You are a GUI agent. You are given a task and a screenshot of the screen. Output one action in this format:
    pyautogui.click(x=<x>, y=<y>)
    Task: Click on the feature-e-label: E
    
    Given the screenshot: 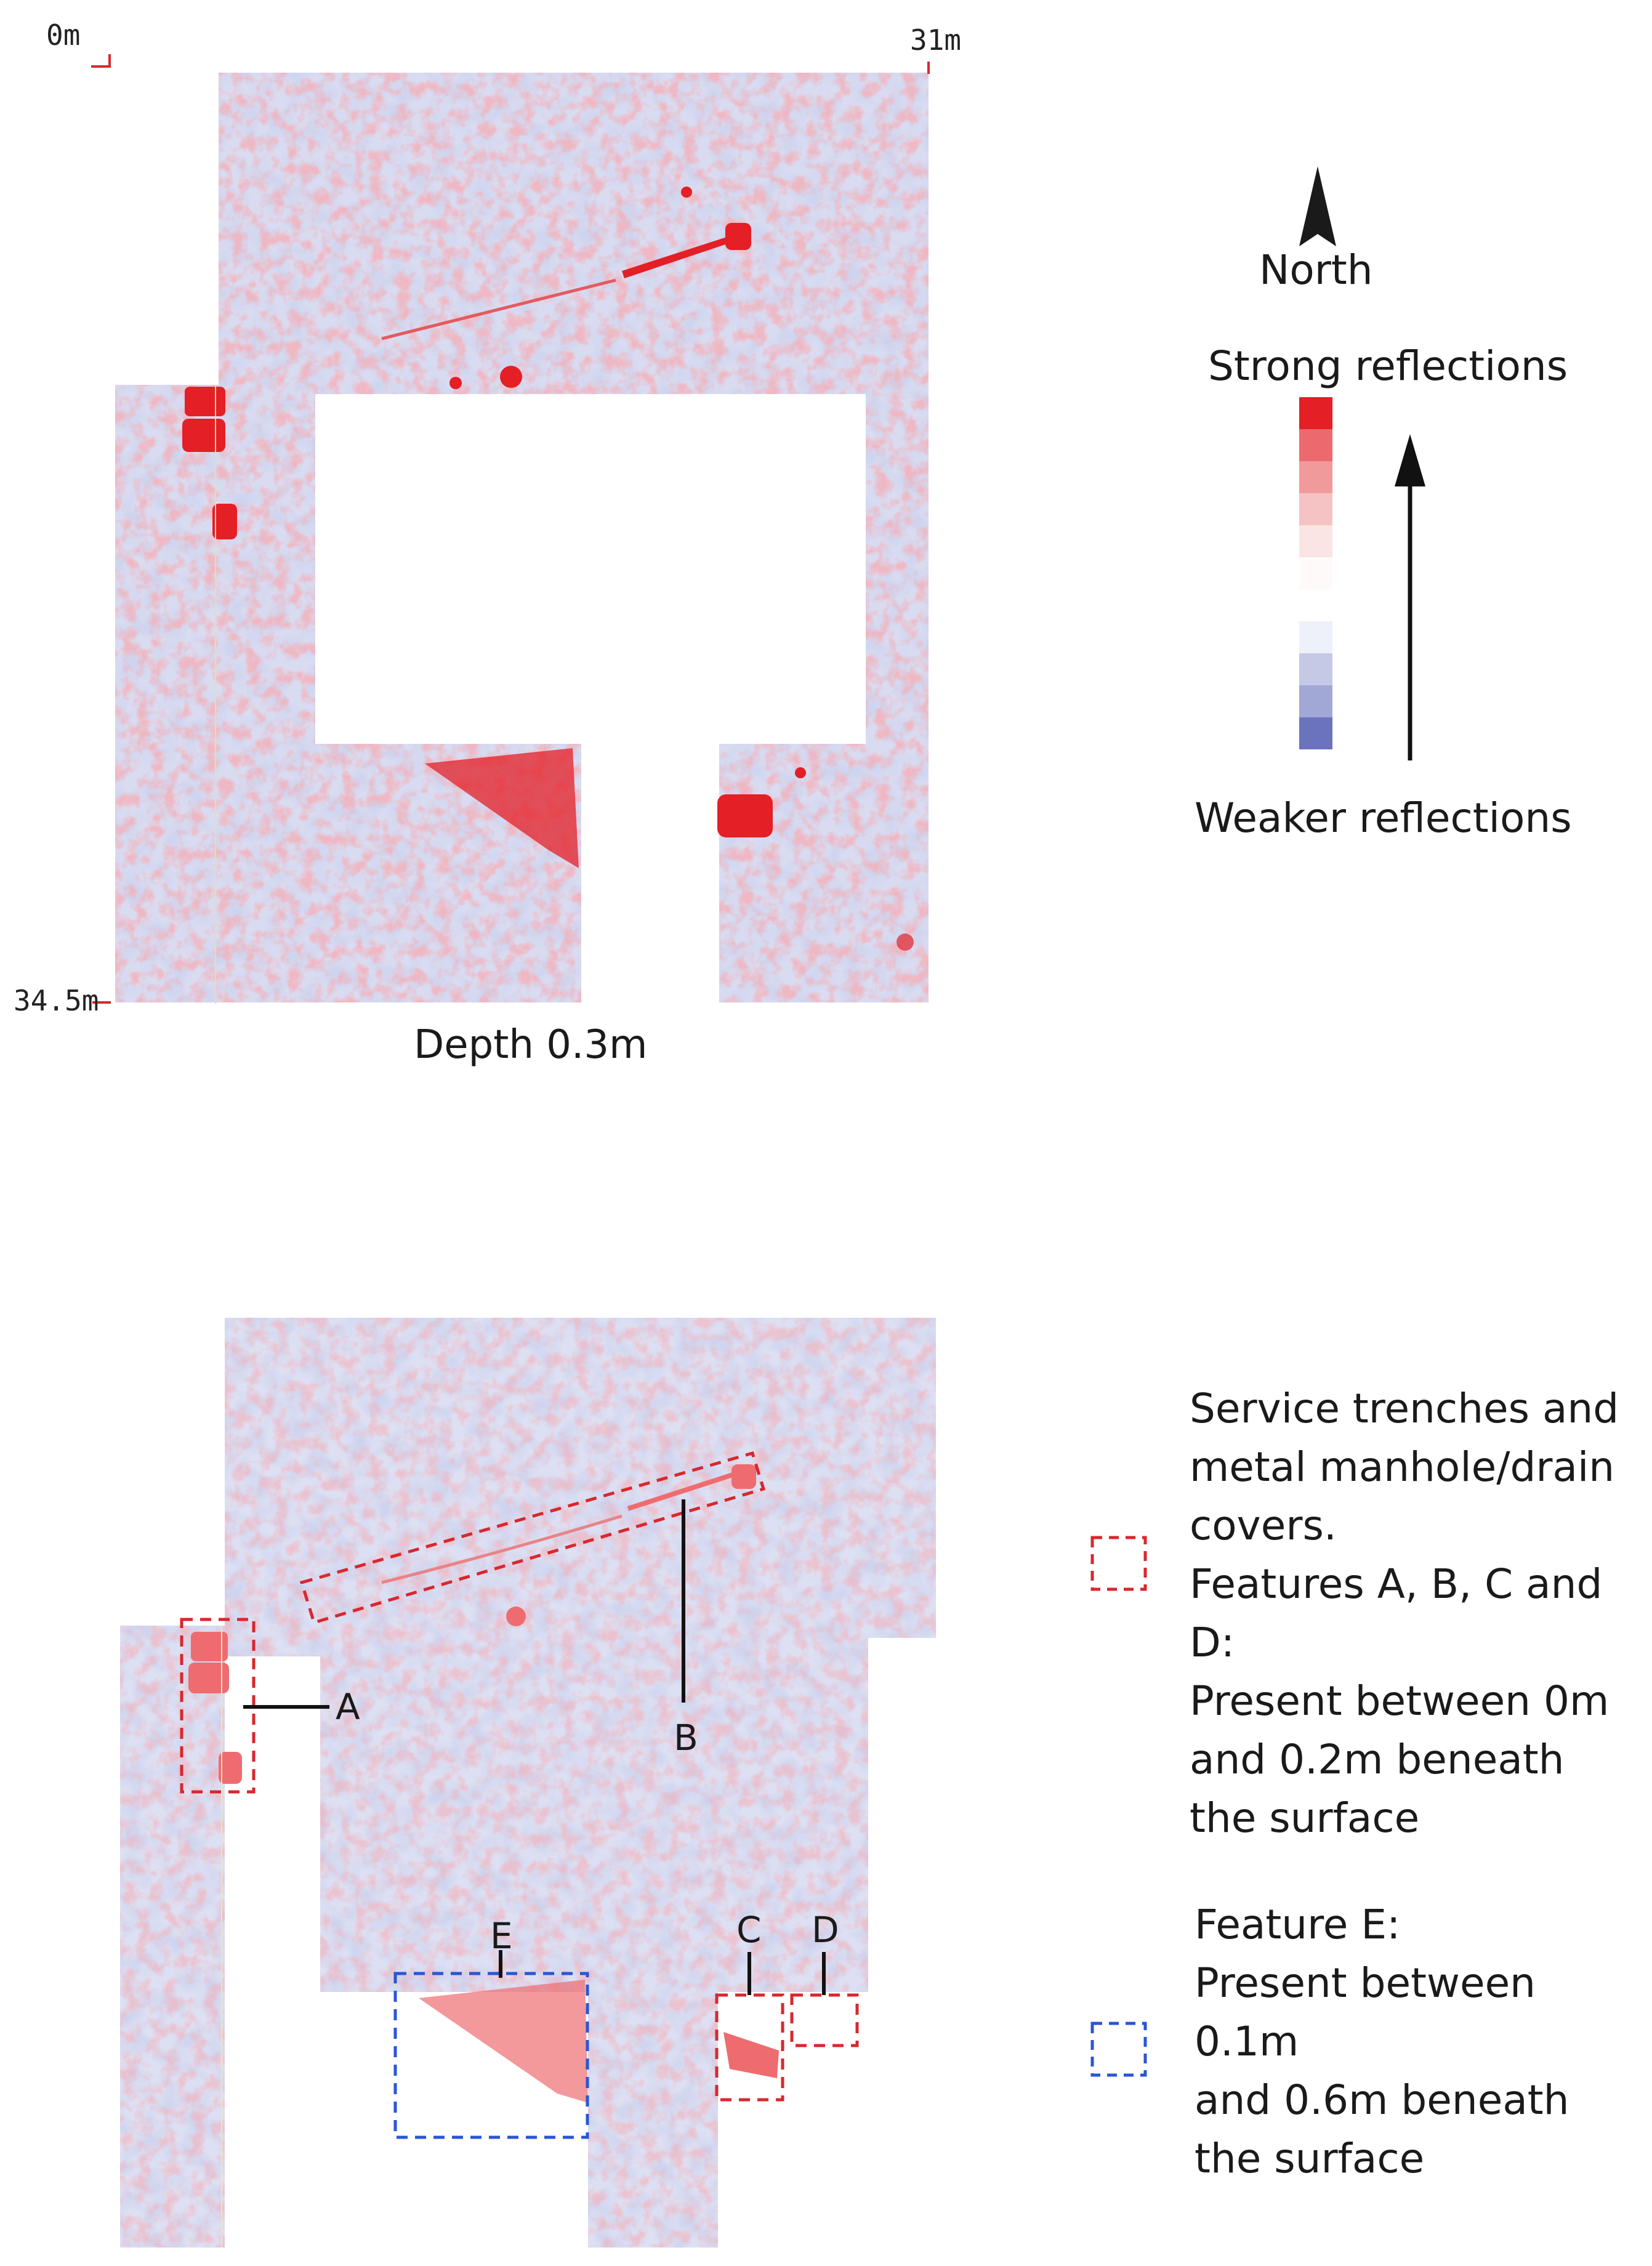 What is the action you would take?
    pyautogui.click(x=501, y=1936)
    